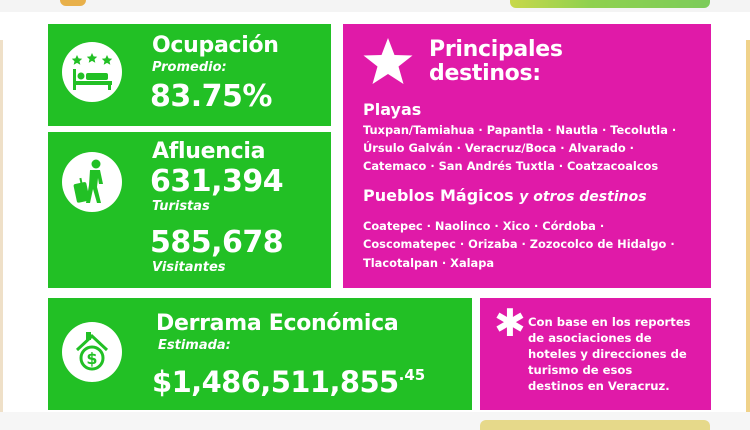 The image size is (750, 430). What do you see at coordinates (211, 96) in the screenshot?
I see `occupancy-value: 83.75%` at bounding box center [211, 96].